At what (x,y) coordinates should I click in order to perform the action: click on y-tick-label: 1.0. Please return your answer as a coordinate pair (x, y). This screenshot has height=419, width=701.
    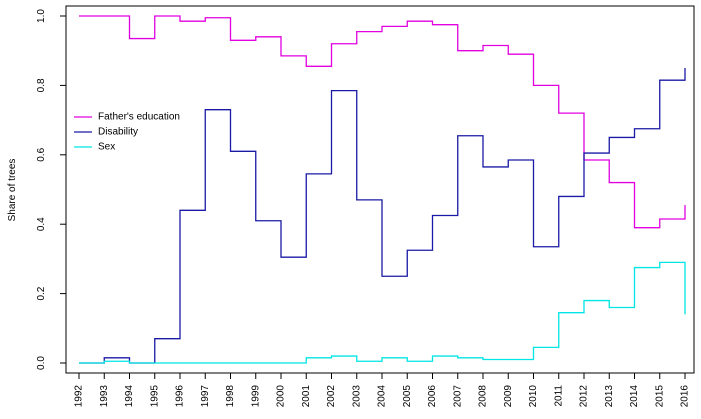
    Looking at the image, I should click on (41, 16).